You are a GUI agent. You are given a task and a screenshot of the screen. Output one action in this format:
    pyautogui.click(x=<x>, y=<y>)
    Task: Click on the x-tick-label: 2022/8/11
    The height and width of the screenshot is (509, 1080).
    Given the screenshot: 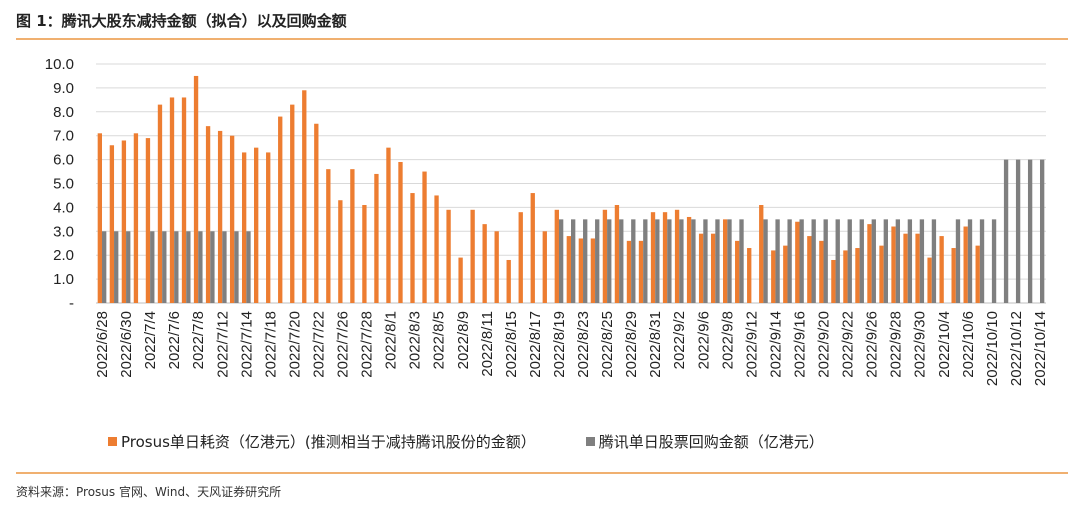 What is the action you would take?
    pyautogui.click(x=487, y=344)
    